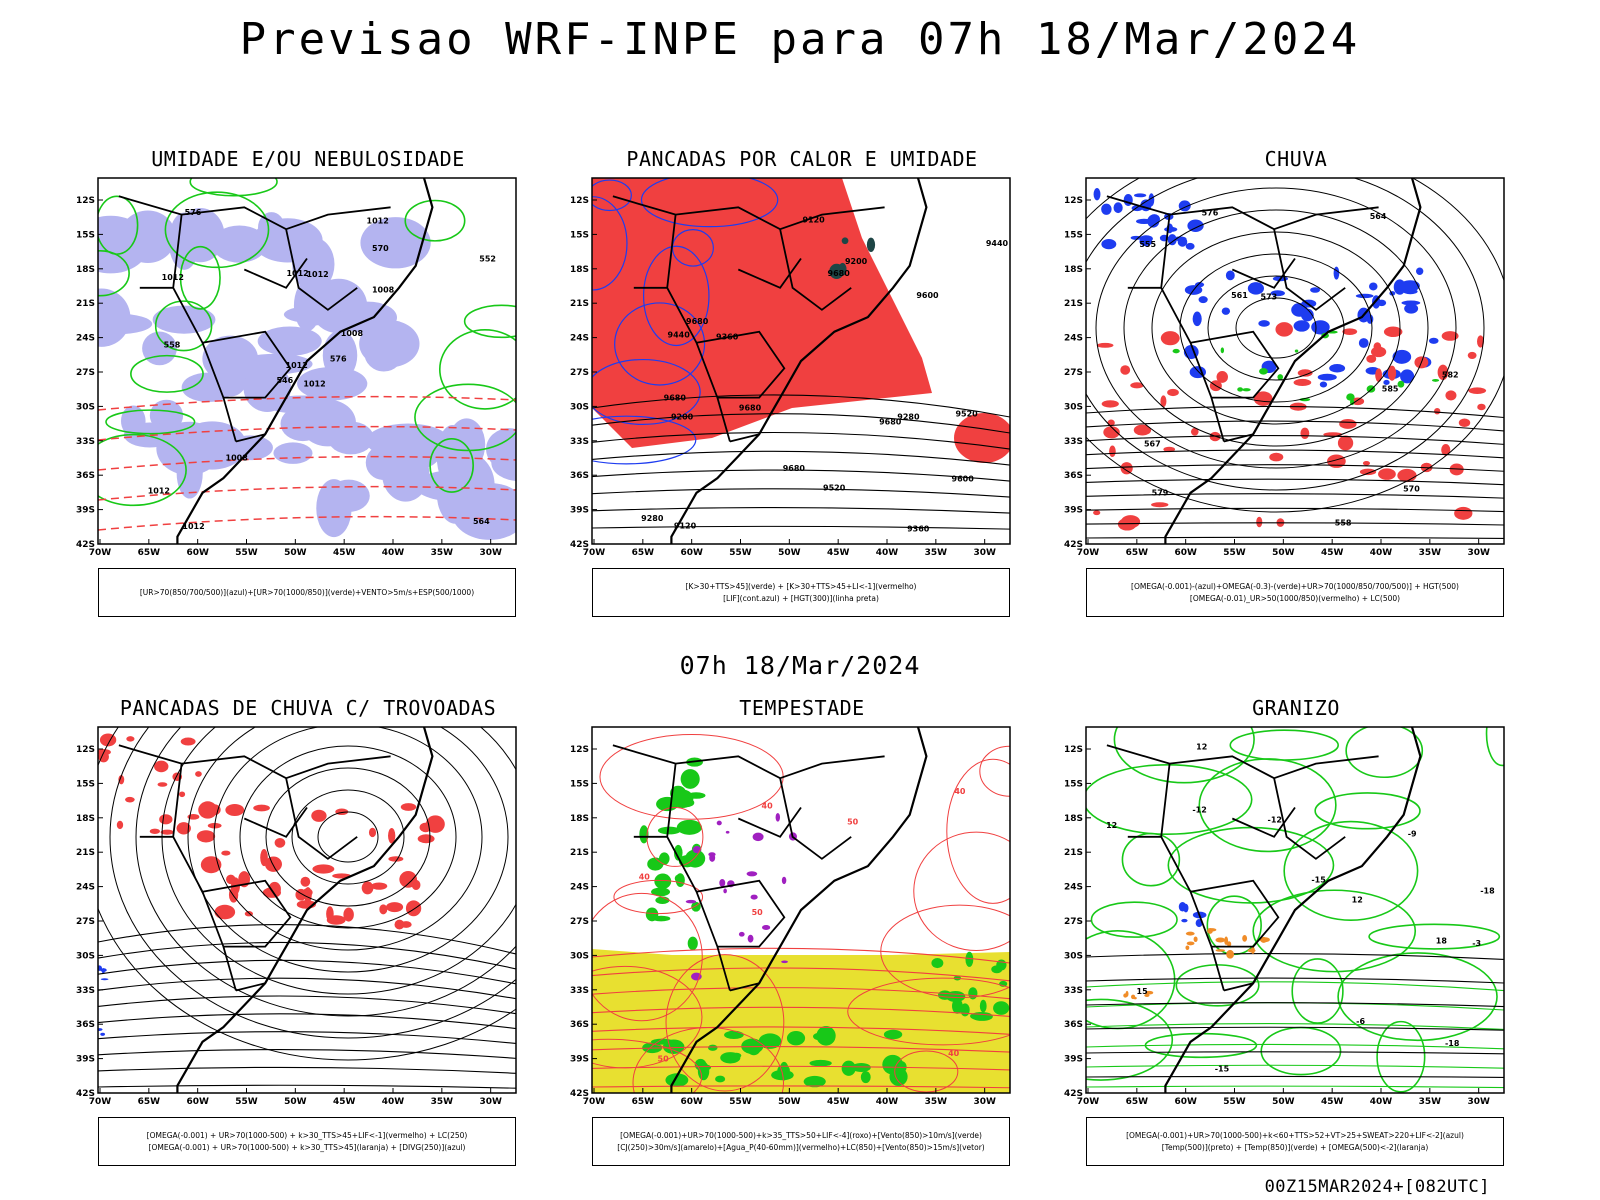 The height and width of the screenshot is (1200, 1600). Describe the element at coordinates (1222, 1069) in the screenshot. I see `isoline-label: -15` at that location.